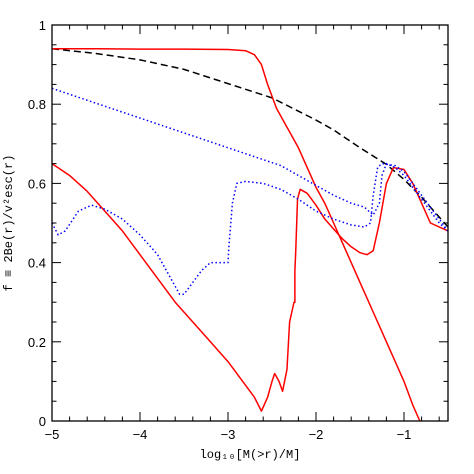  I want to click on x-tick-label: −2, so click(316, 434).